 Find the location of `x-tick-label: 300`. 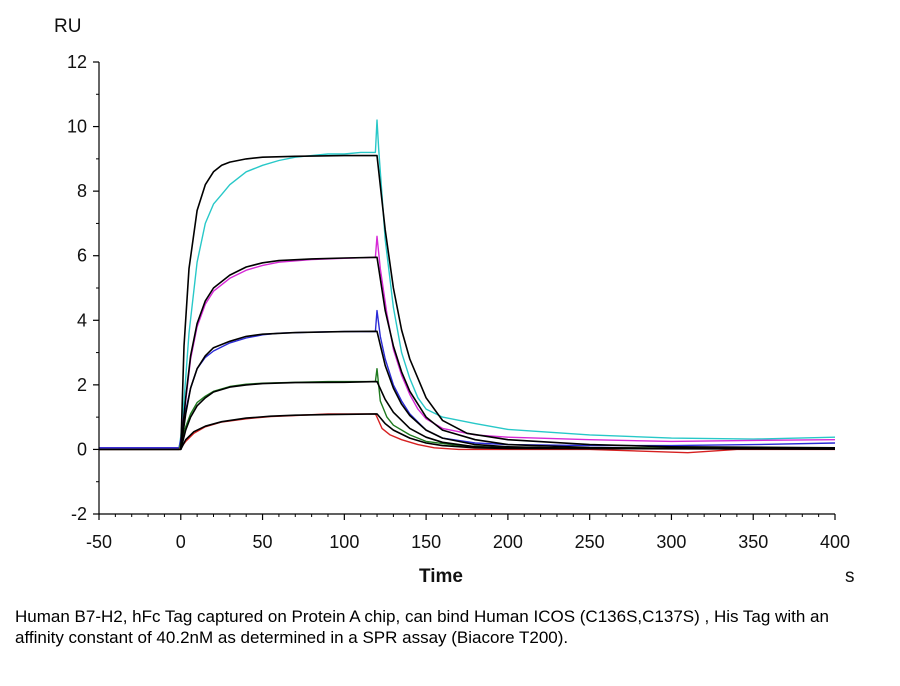

x-tick-label: 300 is located at coordinates (671, 542).